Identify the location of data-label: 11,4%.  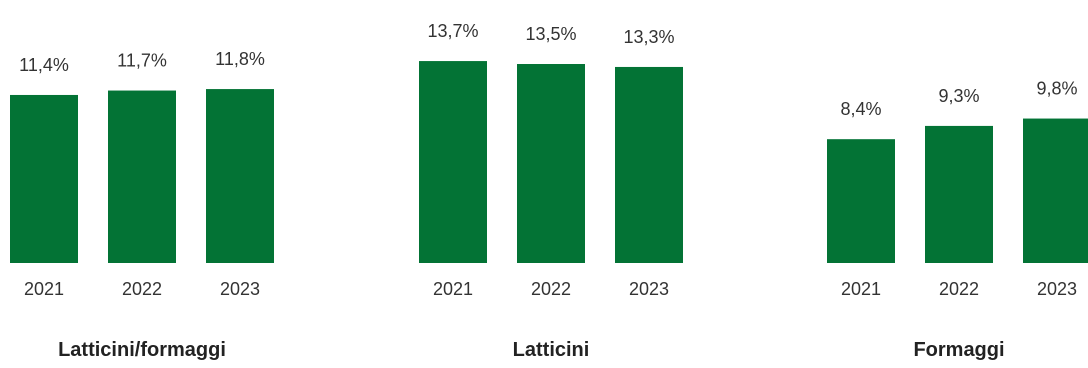
(44, 65).